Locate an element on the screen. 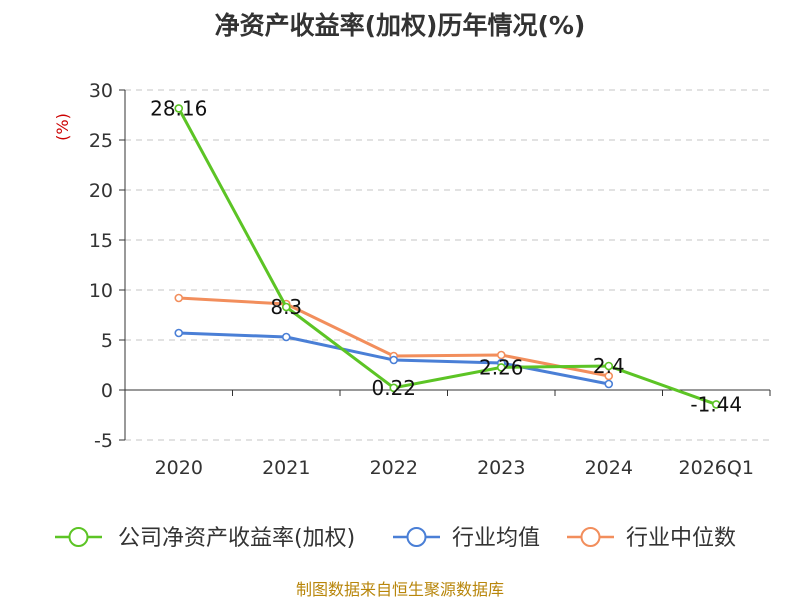 This screenshot has height=600, width=800. chart-title: 净资产收益率(加权)历年情况(%) is located at coordinates (400, 25).